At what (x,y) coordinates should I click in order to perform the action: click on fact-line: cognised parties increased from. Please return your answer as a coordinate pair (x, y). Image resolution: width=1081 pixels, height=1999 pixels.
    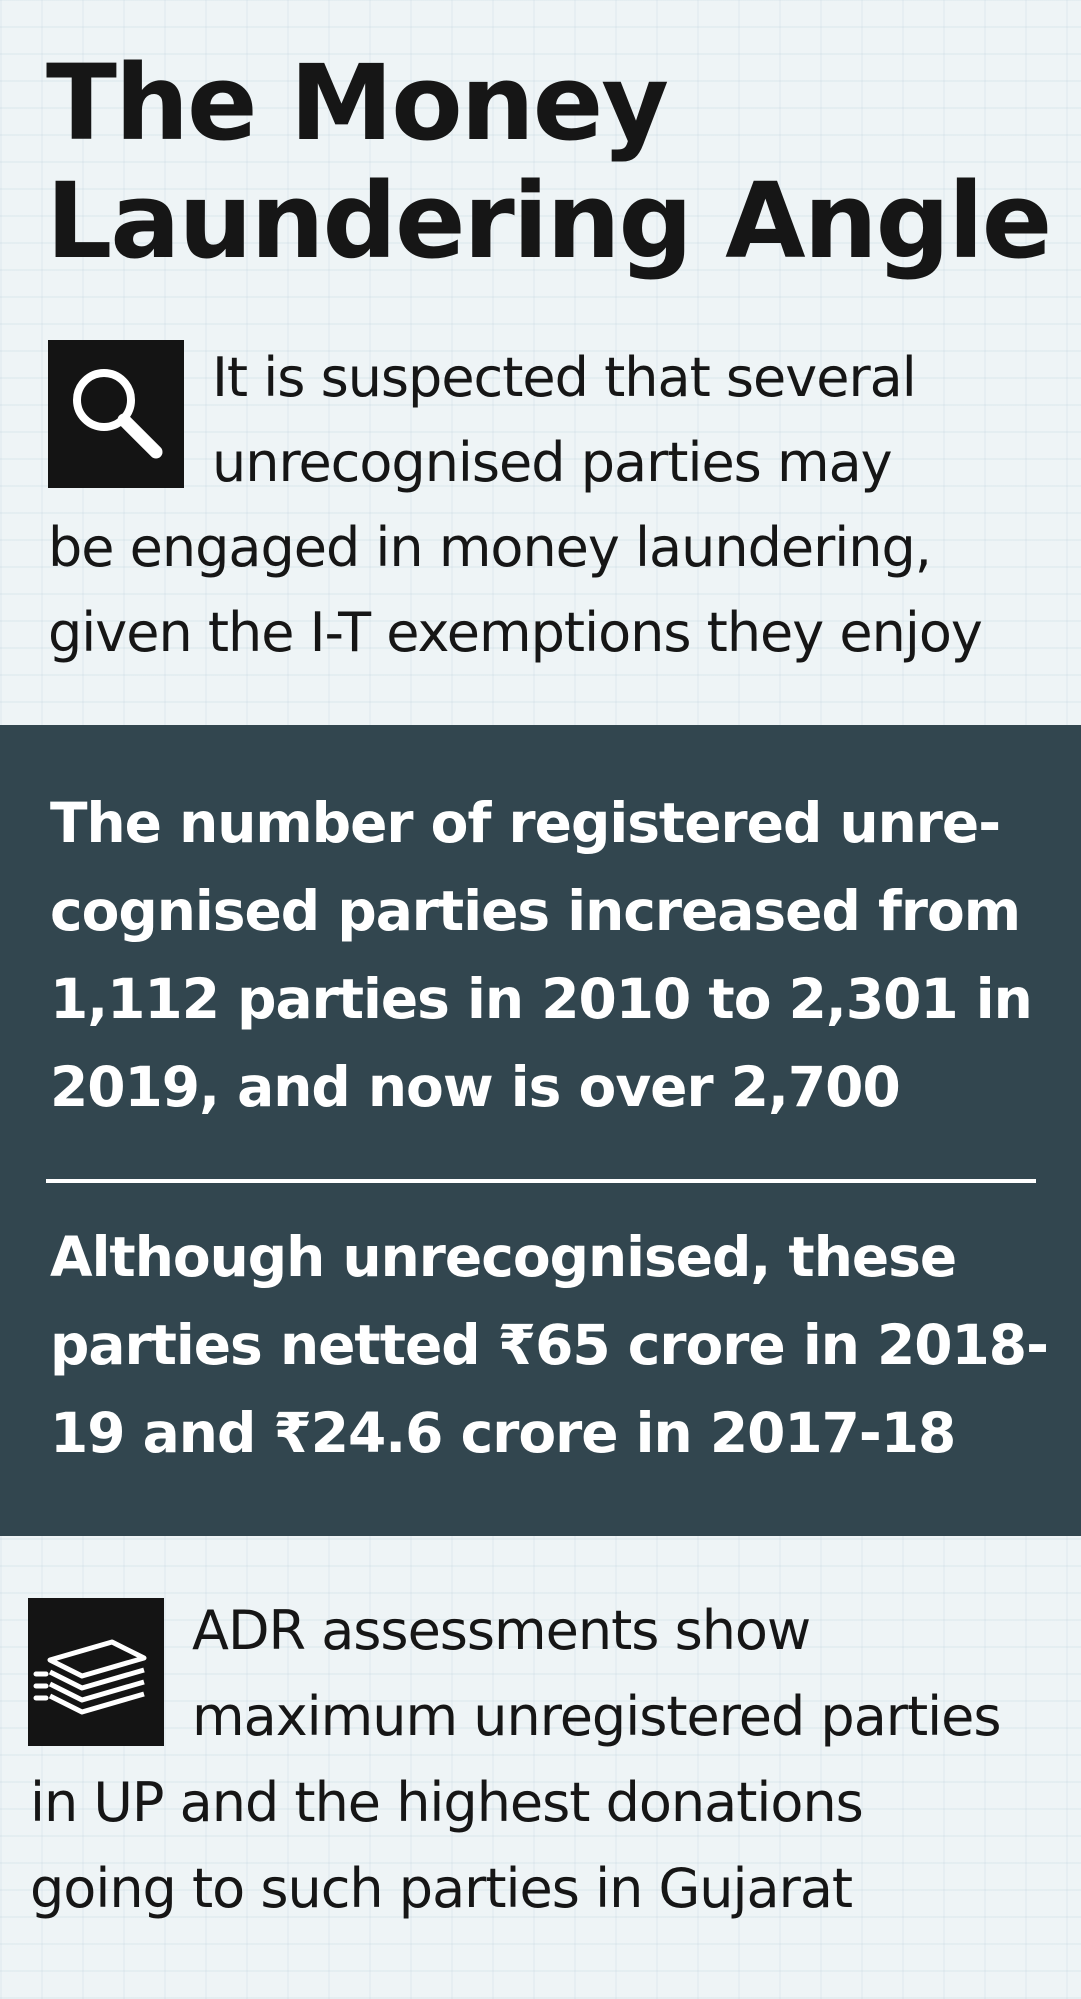
    Looking at the image, I should click on (535, 911).